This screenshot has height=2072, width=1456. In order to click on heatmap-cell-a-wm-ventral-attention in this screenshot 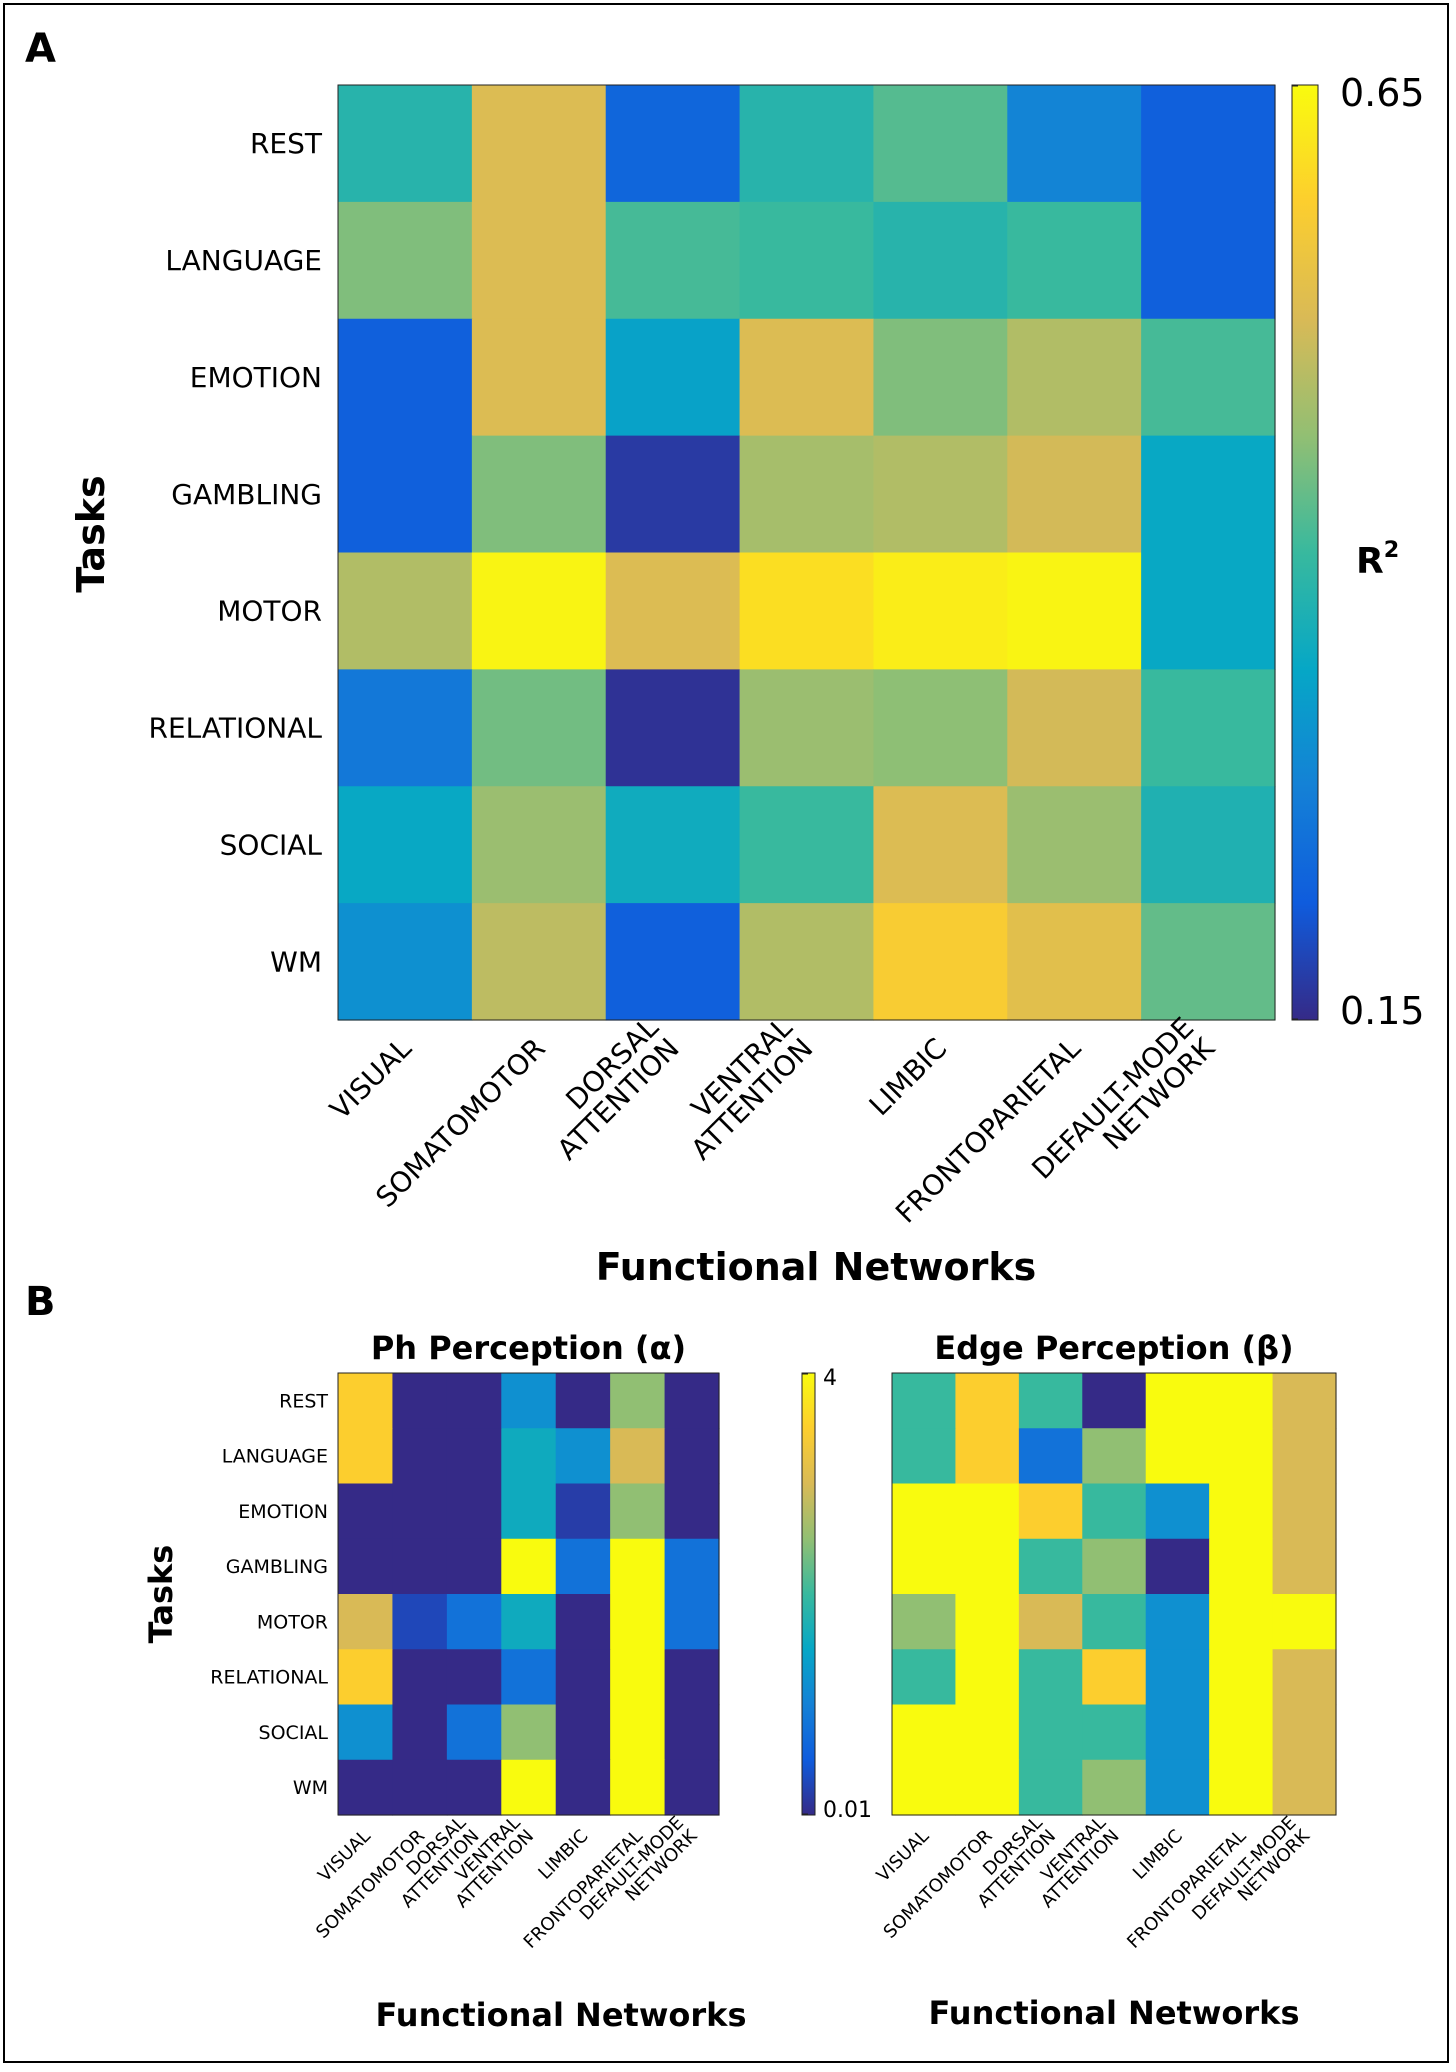, I will do `click(807, 962)`.